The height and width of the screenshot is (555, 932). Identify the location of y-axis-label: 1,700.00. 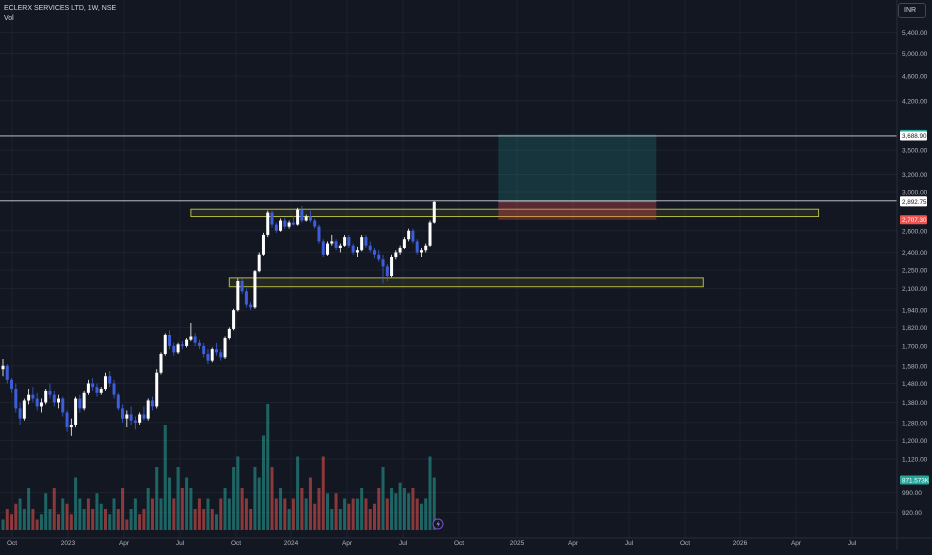
(915, 346).